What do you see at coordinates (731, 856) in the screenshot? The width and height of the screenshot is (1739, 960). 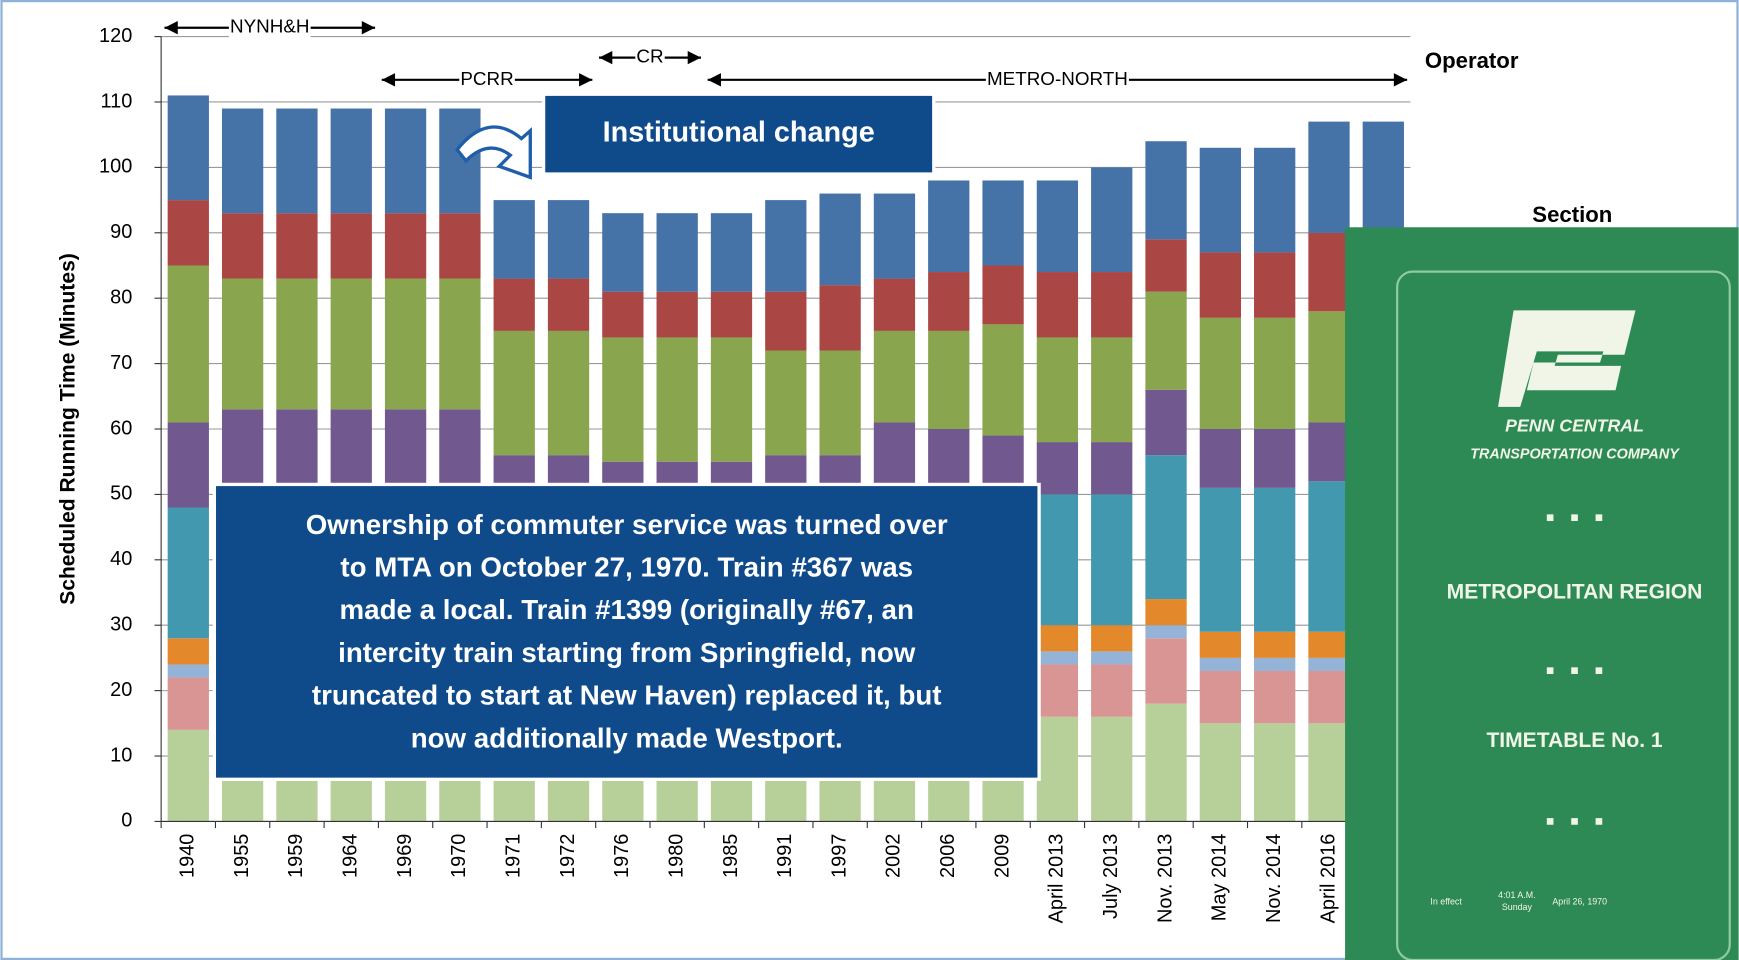 I see `x-tick-label: 1985` at bounding box center [731, 856].